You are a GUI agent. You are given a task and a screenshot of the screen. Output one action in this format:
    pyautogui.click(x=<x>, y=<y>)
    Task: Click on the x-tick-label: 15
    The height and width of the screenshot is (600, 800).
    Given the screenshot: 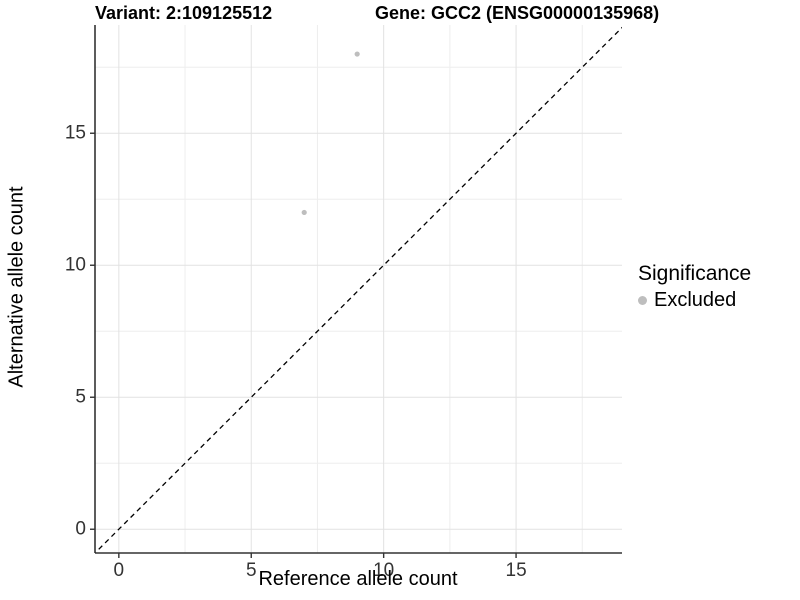 What is the action you would take?
    pyautogui.click(x=516, y=570)
    